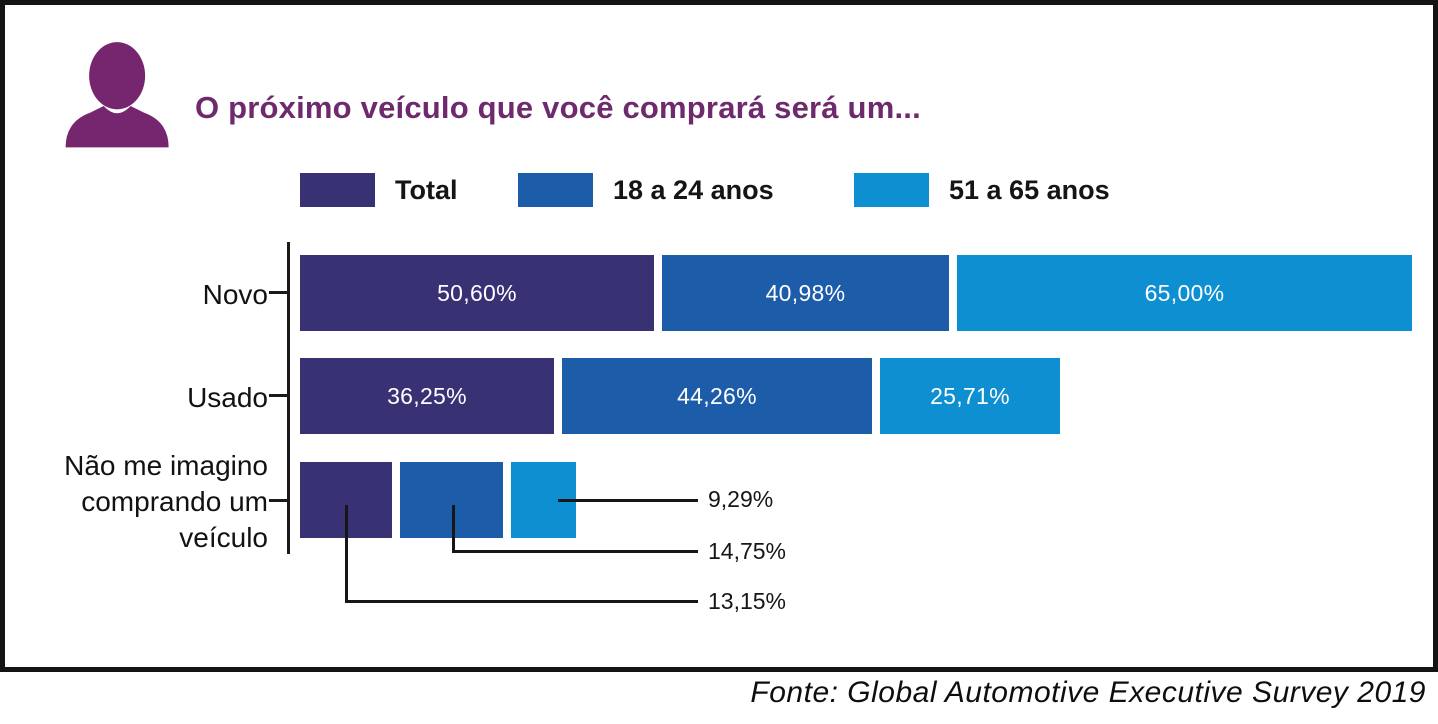  Describe the element at coordinates (288, 398) in the screenshot. I see `y-axis-line` at that location.